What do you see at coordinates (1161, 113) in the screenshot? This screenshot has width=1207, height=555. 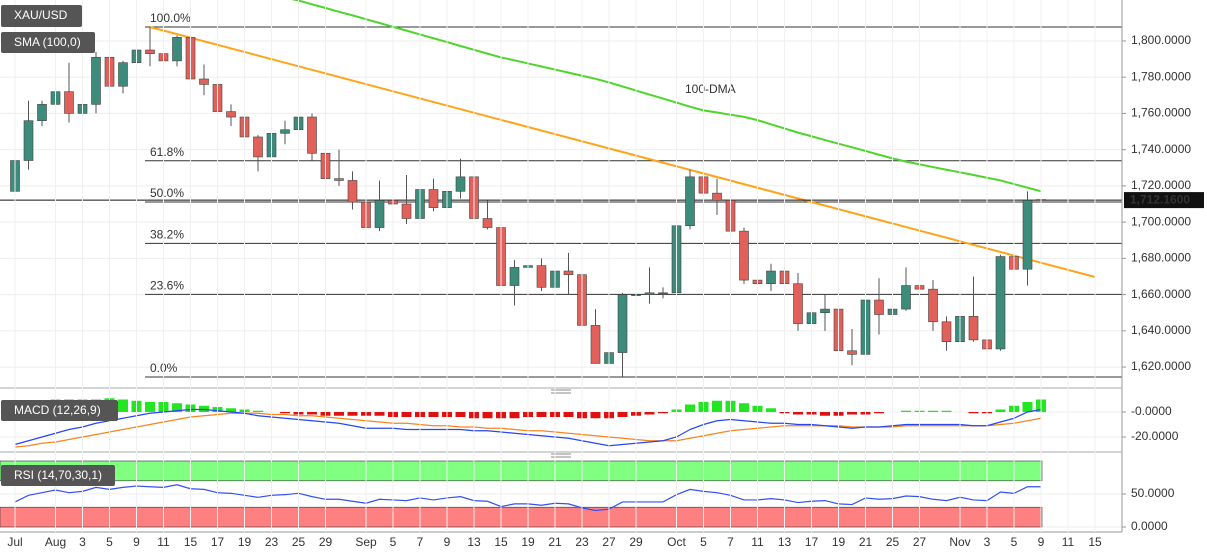 I see `y-tick-label: 1,760.0000` at bounding box center [1161, 113].